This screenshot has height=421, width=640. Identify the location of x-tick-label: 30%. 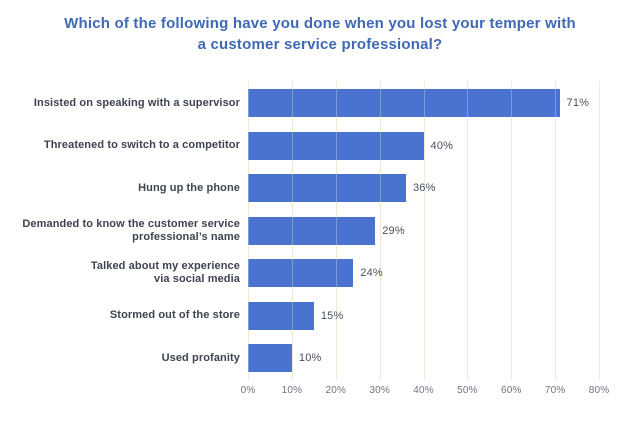
(379, 390).